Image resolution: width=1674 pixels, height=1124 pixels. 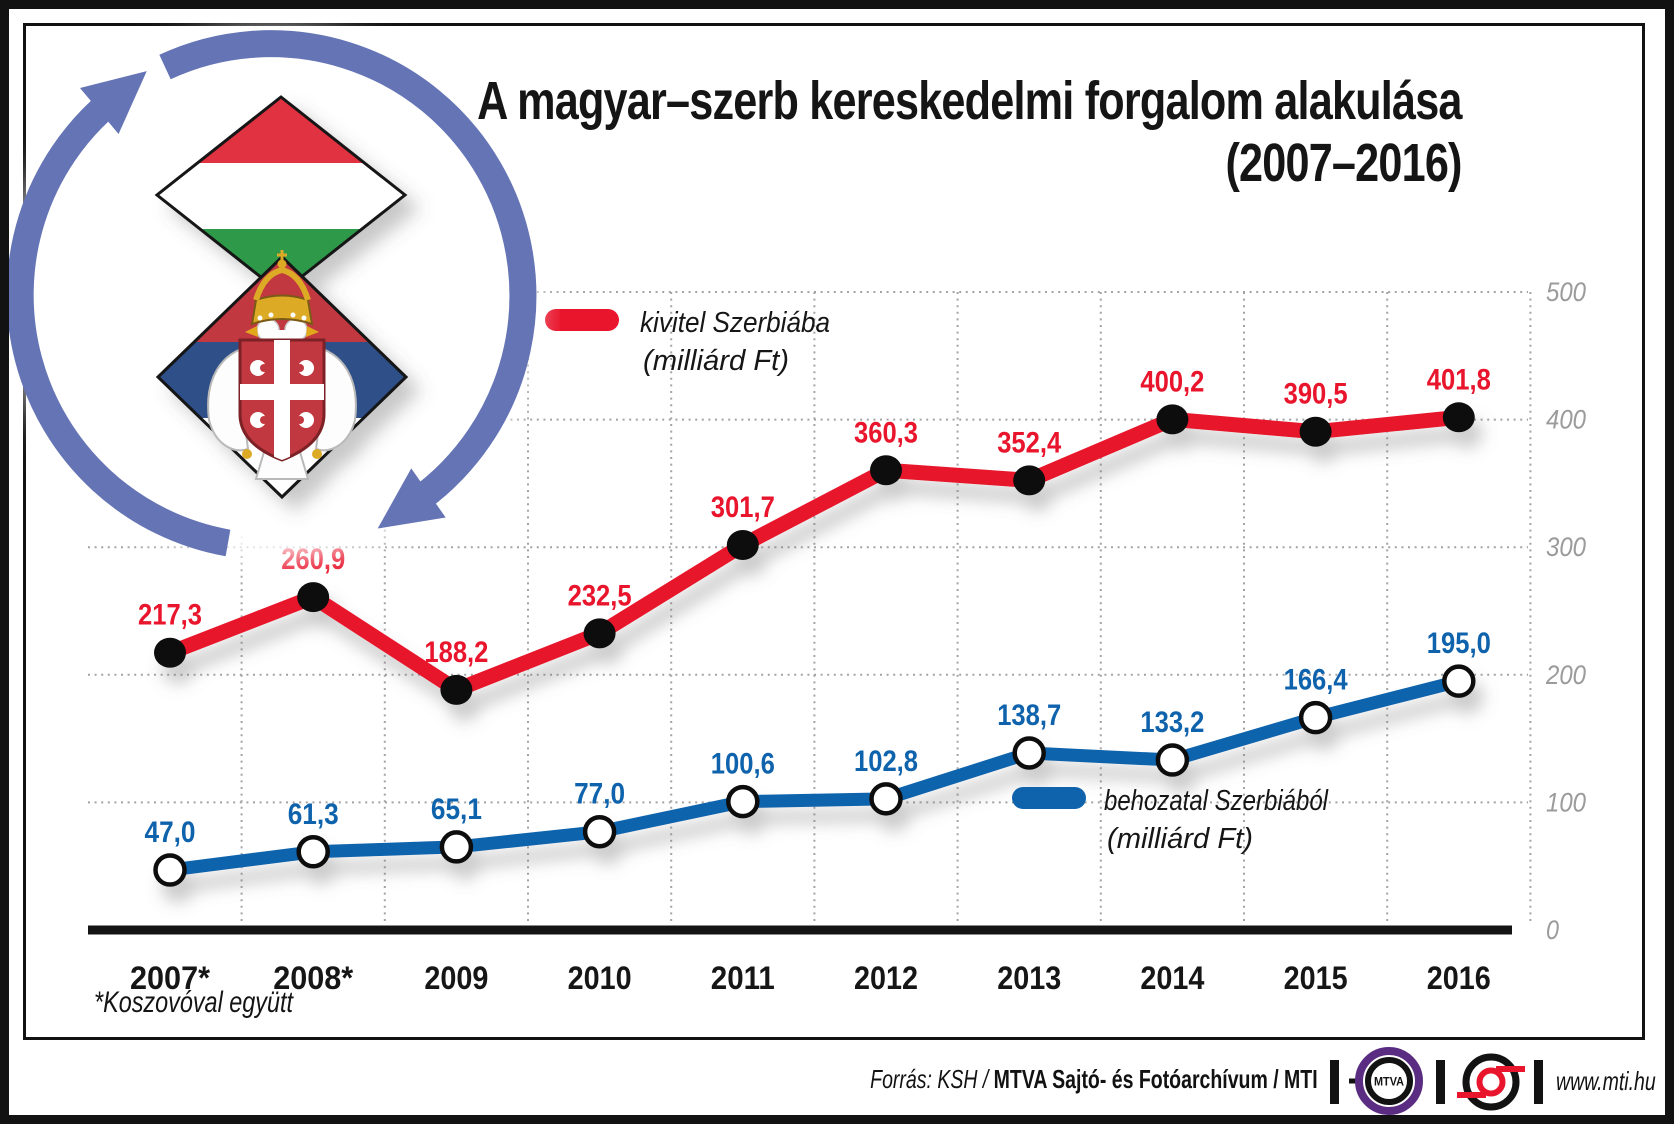 I want to click on cycle-arrowheads, so click(x=262, y=300).